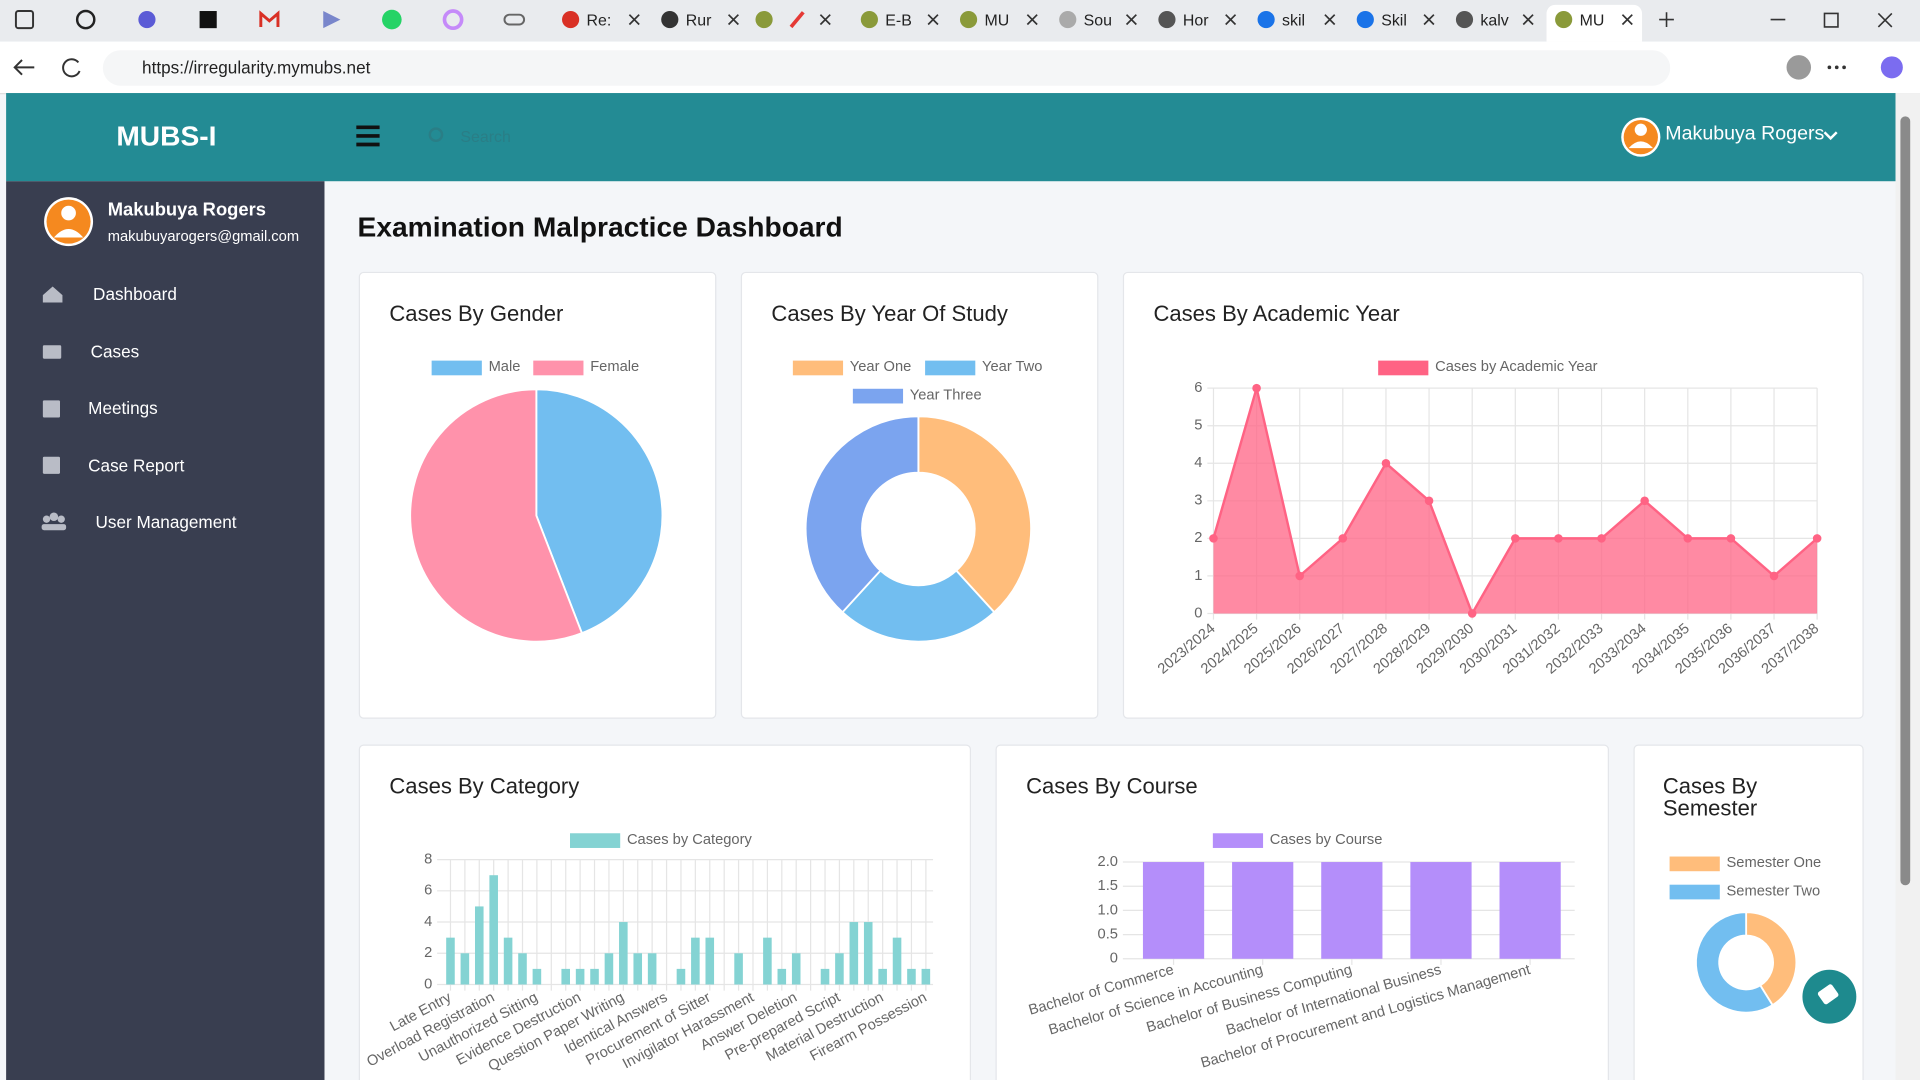  Describe the element at coordinates (698, 20) in the screenshot. I see `tab-title: Rur` at that location.